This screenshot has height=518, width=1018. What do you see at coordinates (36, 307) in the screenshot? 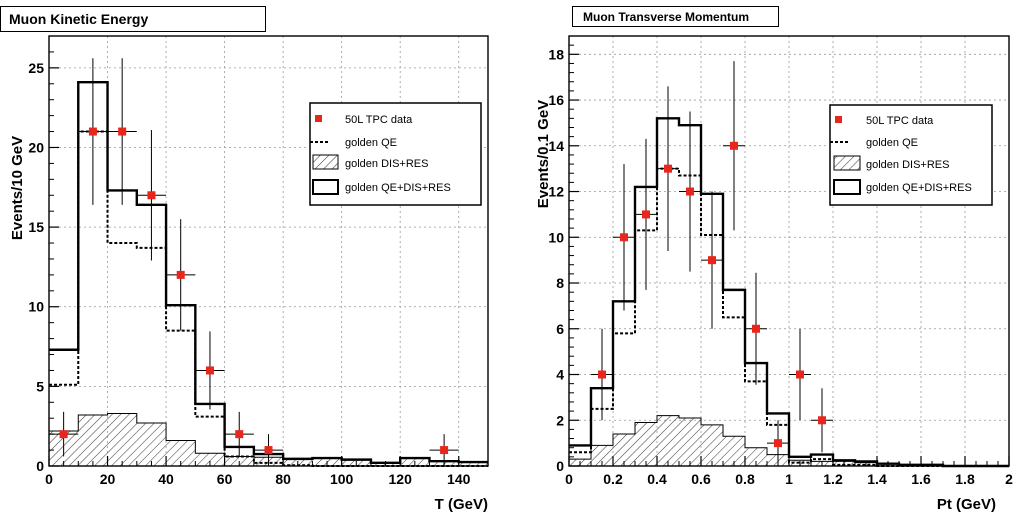
I see `left-y-tick-label: 10` at bounding box center [36, 307].